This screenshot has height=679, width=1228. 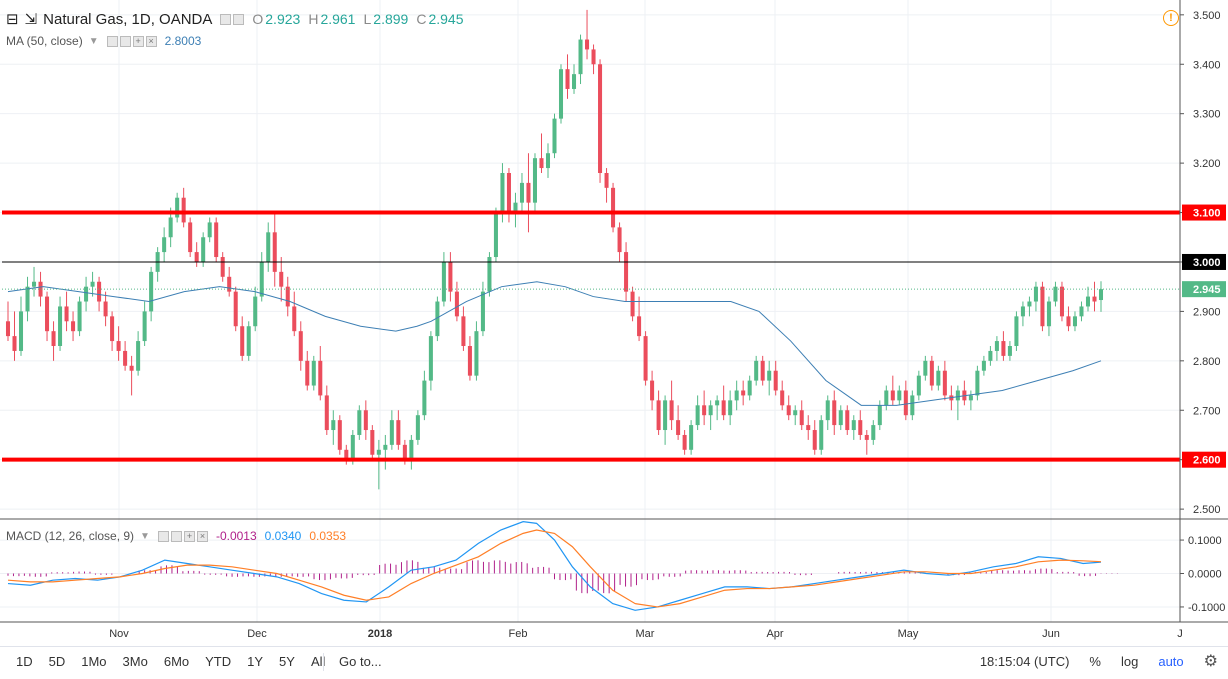 I want to click on time-label: Feb, so click(x=518, y=634).